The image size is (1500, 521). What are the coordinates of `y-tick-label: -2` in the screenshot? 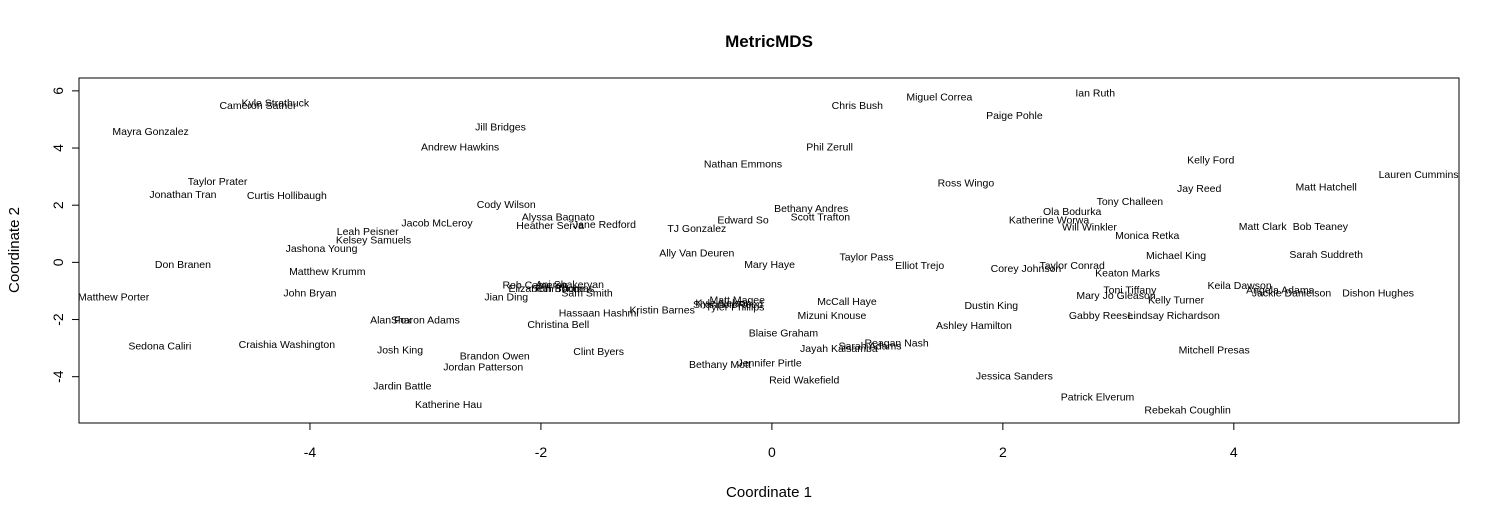 It's located at (58, 319).